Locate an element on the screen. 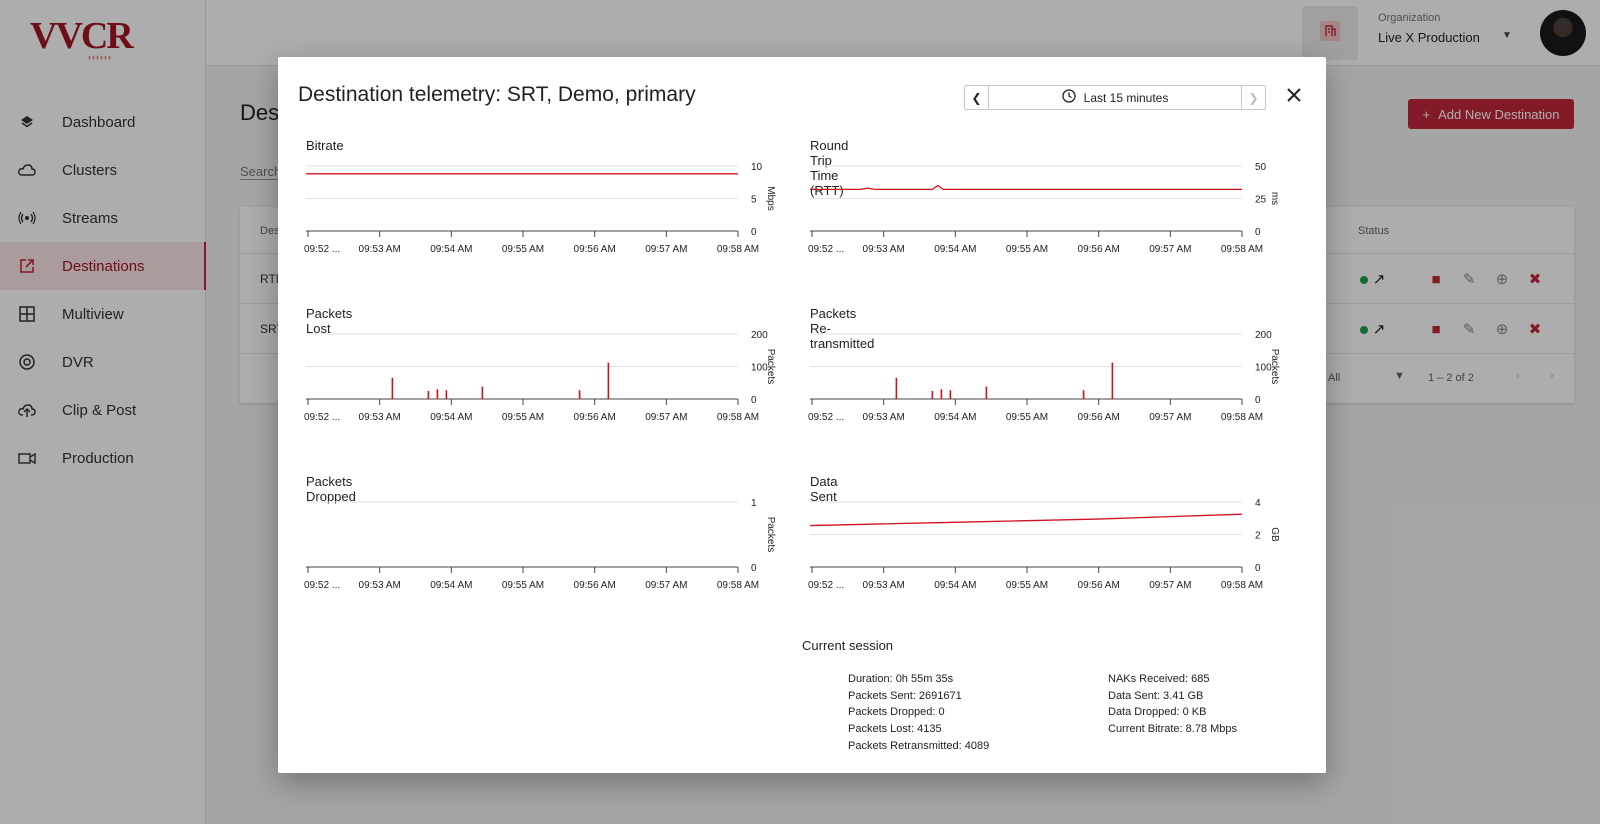 This screenshot has width=1600, height=824. time-range-select: Last 15 minutes is located at coordinates (1115, 97).